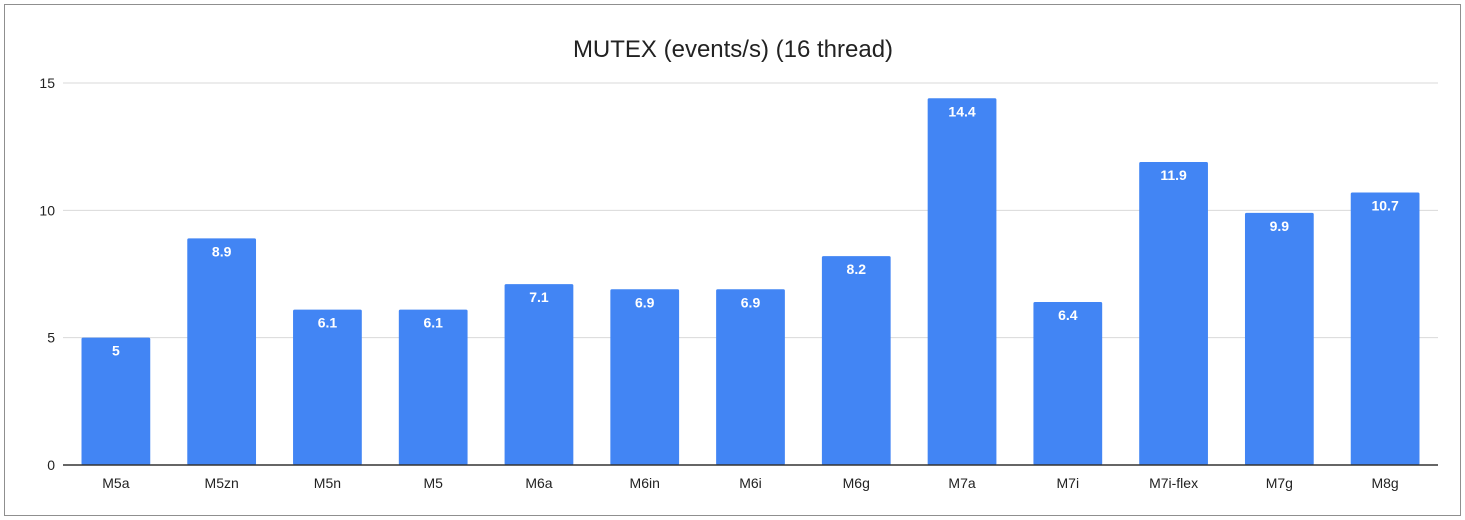 This screenshot has height=520, width=1465. I want to click on data-label: 8.2, so click(857, 269).